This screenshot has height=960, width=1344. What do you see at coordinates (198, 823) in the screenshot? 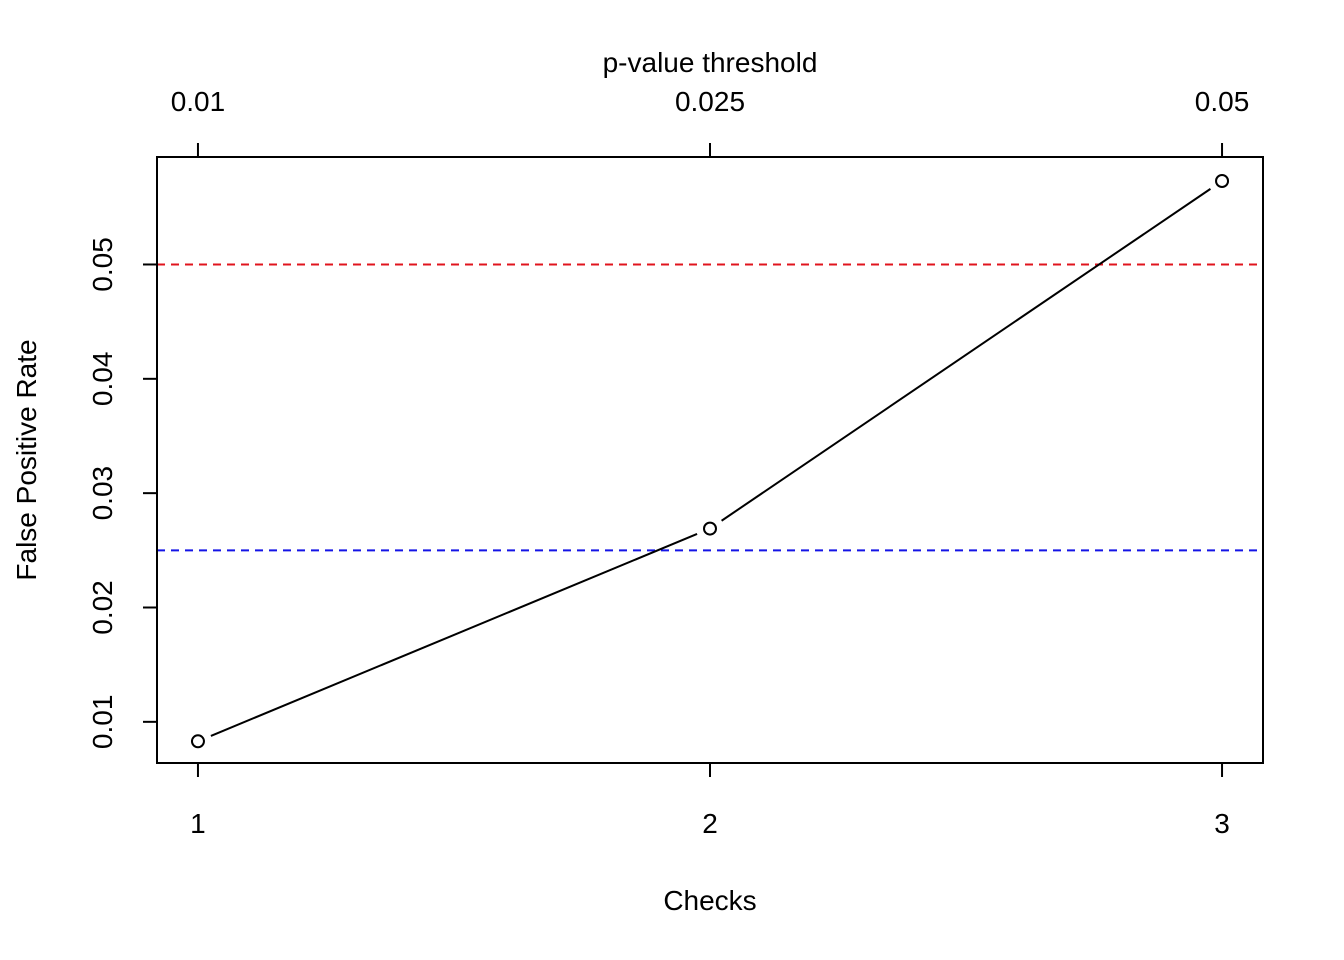
I see `x-tick-label-0: 1` at bounding box center [198, 823].